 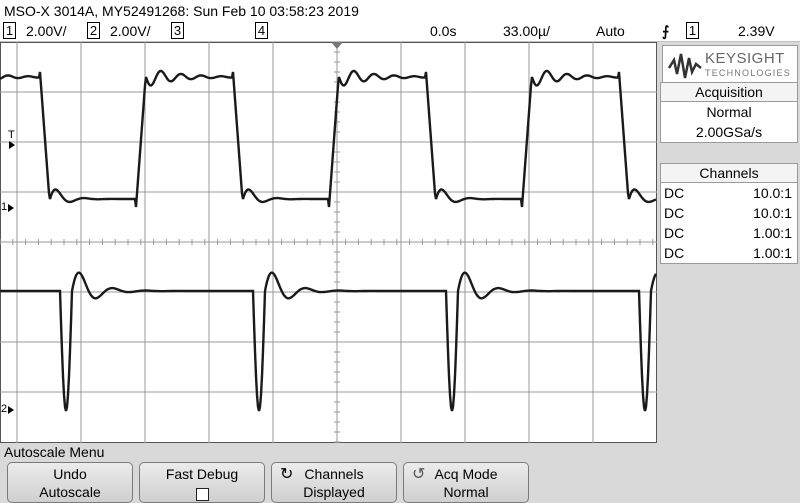 I want to click on logo-subtitle: TECHNOLOGIES, so click(x=748, y=73).